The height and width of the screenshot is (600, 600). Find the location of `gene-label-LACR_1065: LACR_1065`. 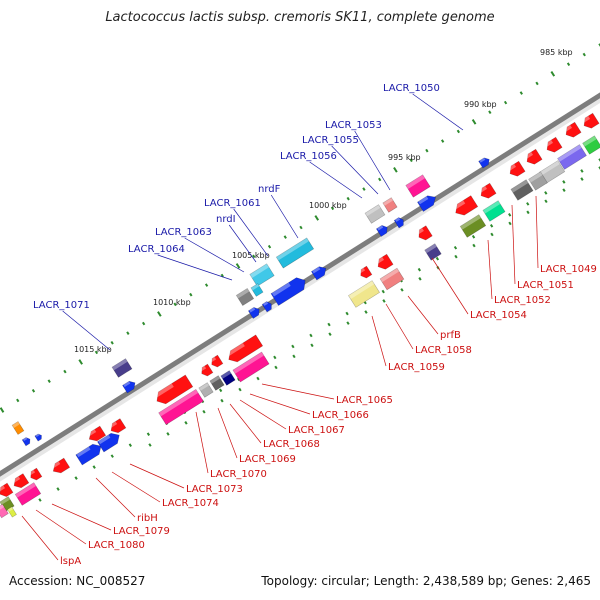

gene-label-LACR_1065: LACR_1065 is located at coordinates (364, 400).